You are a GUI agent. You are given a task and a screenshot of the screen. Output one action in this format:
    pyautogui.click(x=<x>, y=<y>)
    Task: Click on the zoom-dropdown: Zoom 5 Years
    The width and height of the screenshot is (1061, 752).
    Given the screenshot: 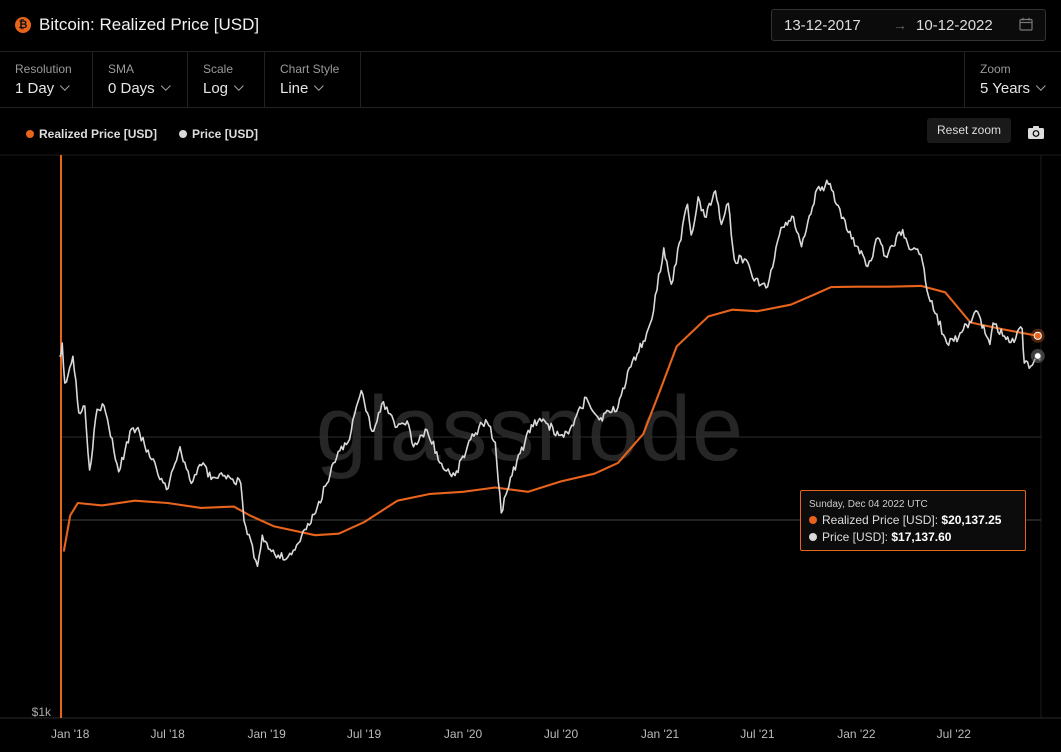 What is the action you would take?
    pyautogui.click(x=1012, y=79)
    